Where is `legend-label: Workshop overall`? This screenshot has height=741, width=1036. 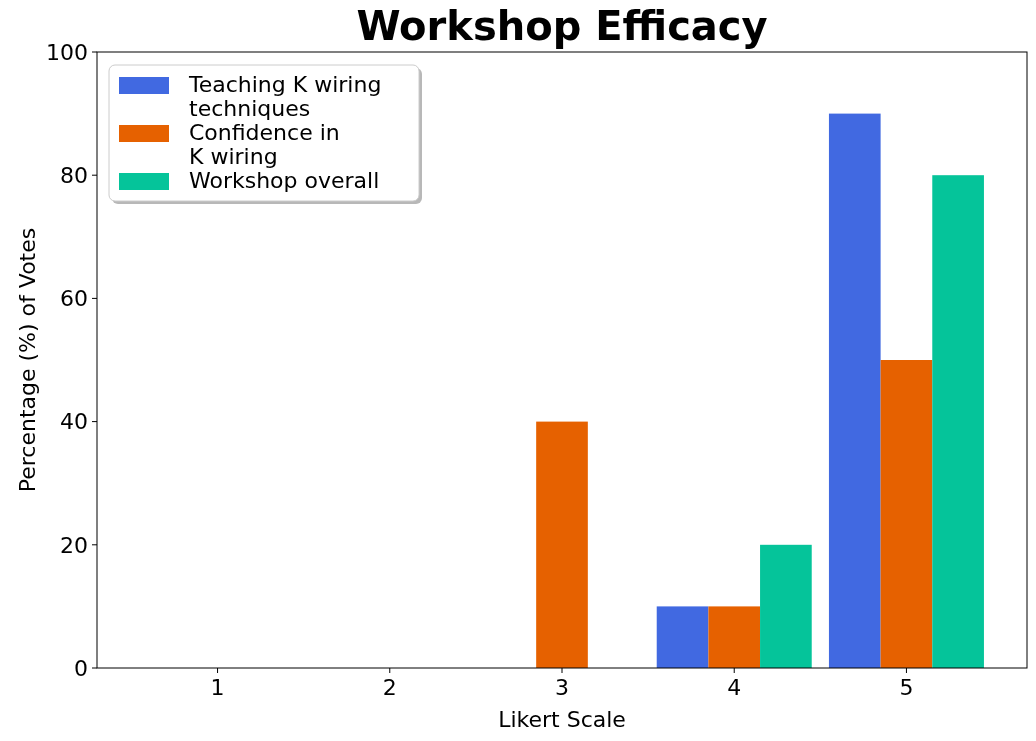 legend-label: Workshop overall is located at coordinates (284, 180).